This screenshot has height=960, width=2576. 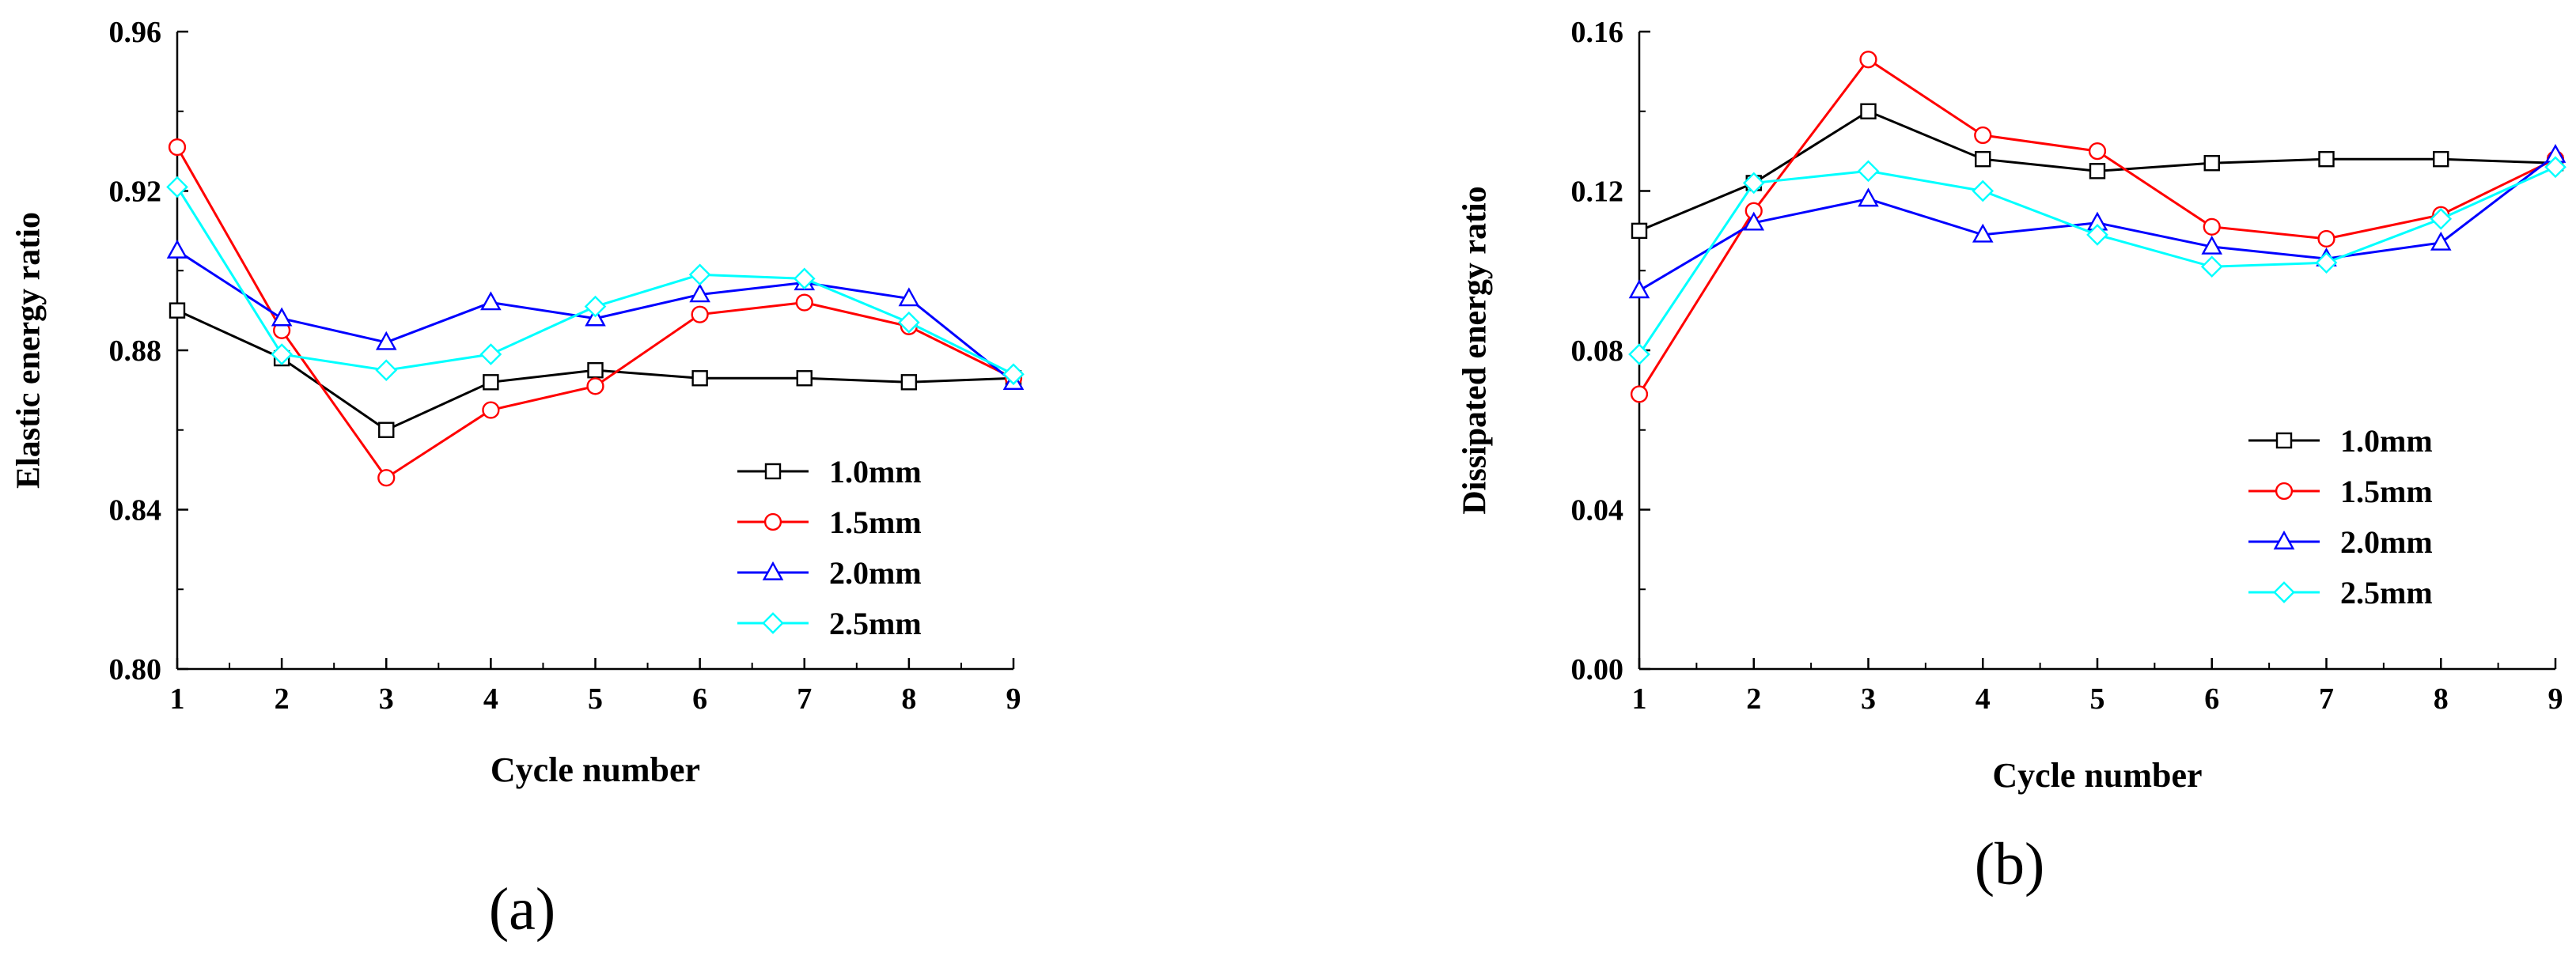 What do you see at coordinates (1475, 350) in the screenshot?
I see `y-axis-title: Dissipated energy ratio` at bounding box center [1475, 350].